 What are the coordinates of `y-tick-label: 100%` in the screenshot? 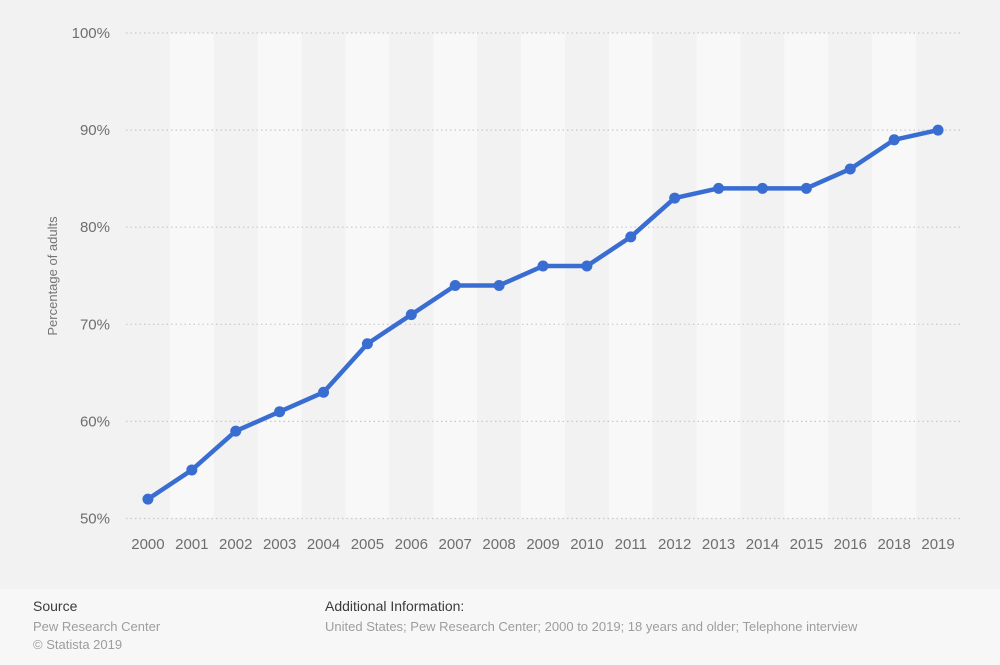 It's located at (91, 33).